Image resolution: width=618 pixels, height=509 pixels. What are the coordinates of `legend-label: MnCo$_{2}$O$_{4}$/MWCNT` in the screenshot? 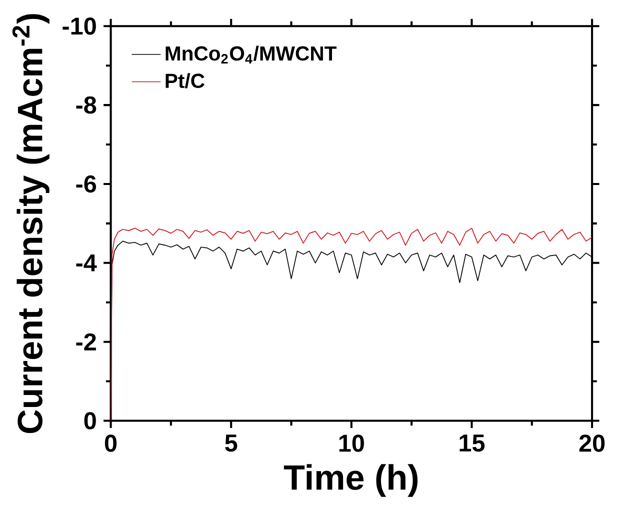 It's located at (251, 55).